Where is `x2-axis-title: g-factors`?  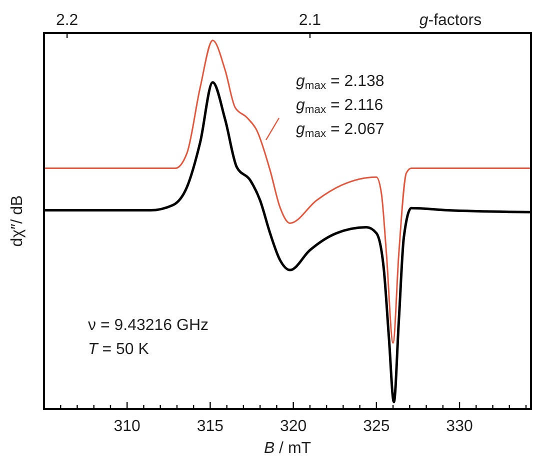
x2-axis-title: g-factors is located at coordinates (450, 20).